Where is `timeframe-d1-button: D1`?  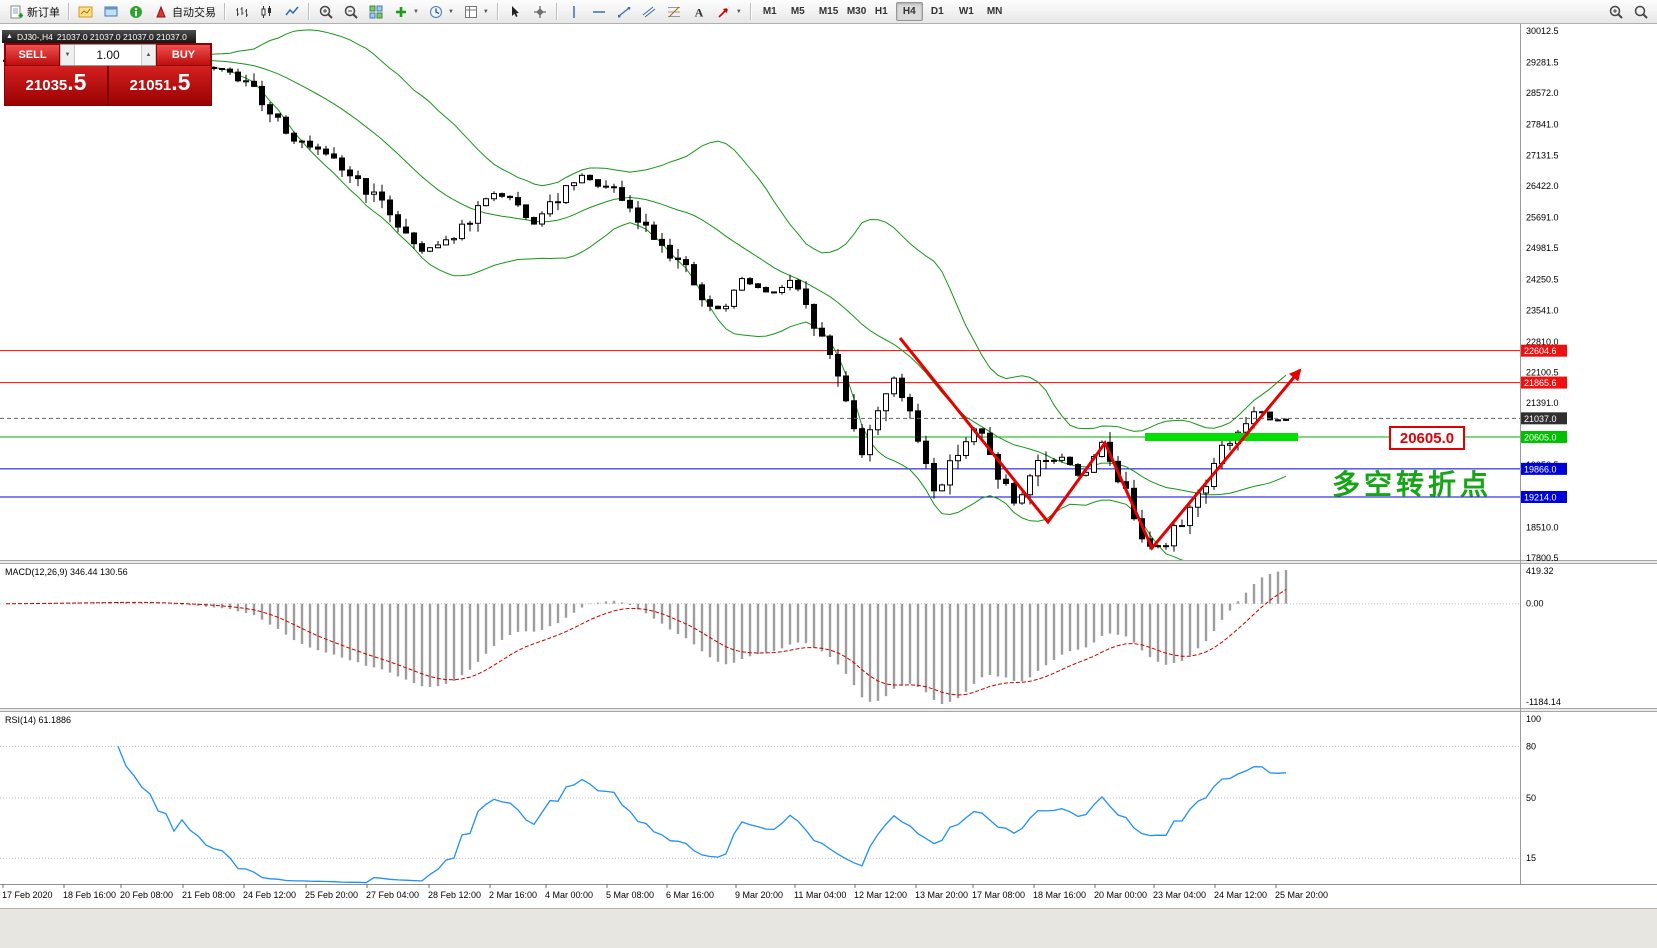 timeframe-d1-button: D1 is located at coordinates (937, 11).